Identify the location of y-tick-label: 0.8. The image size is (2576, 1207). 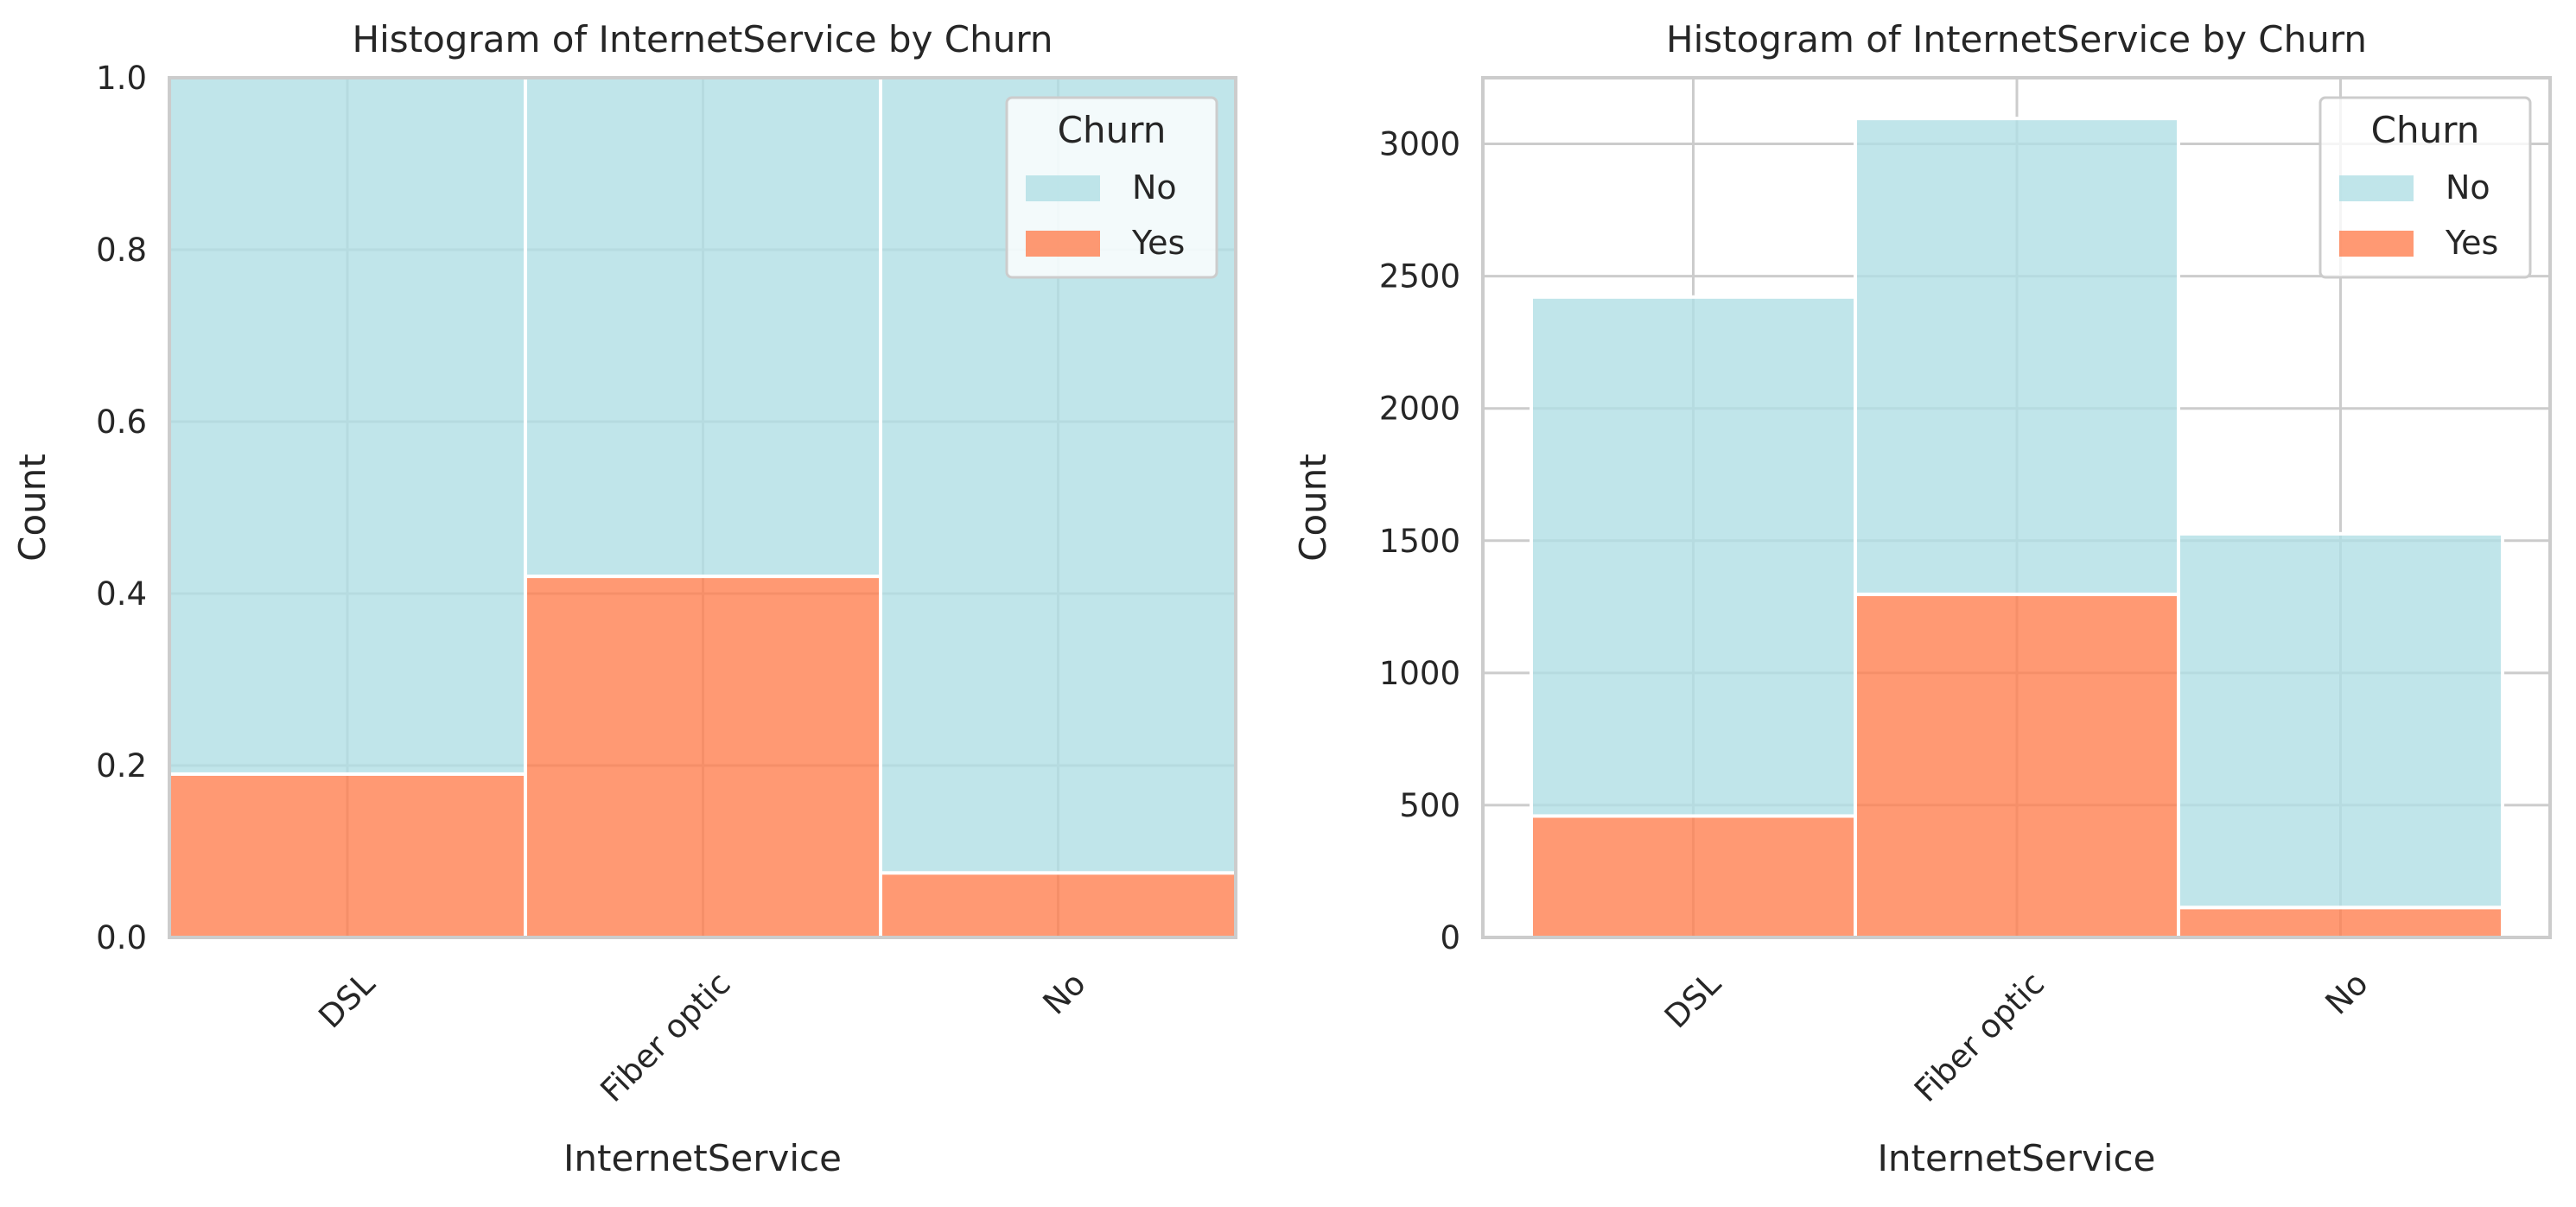
(121, 250).